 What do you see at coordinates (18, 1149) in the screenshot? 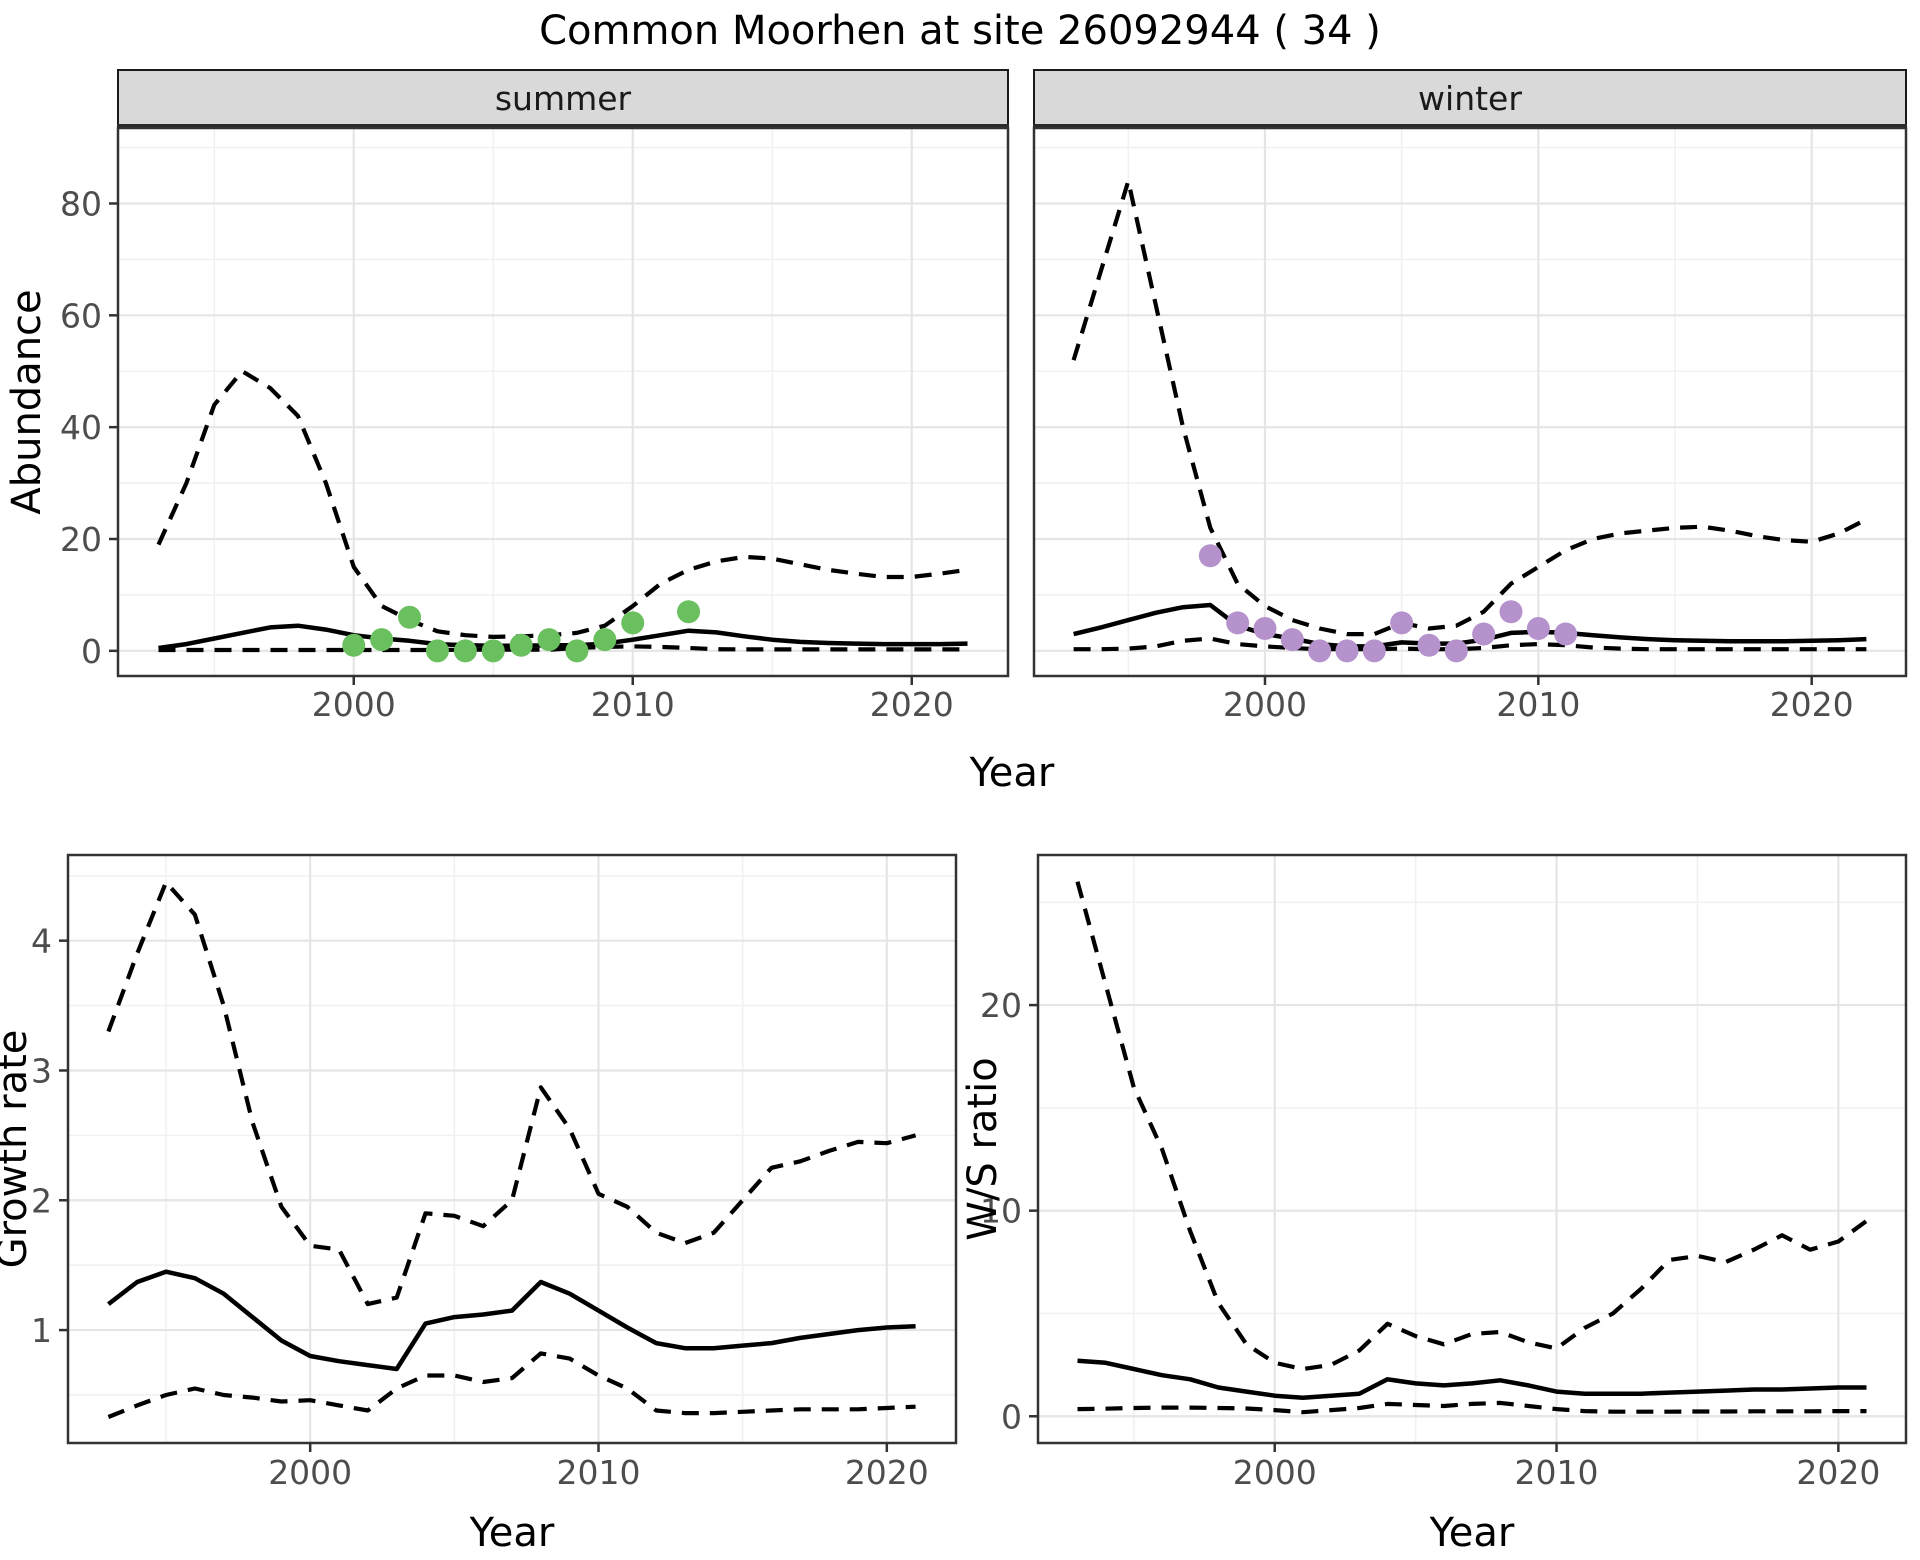
I see `y-axis-title: Growth rate` at bounding box center [18, 1149].